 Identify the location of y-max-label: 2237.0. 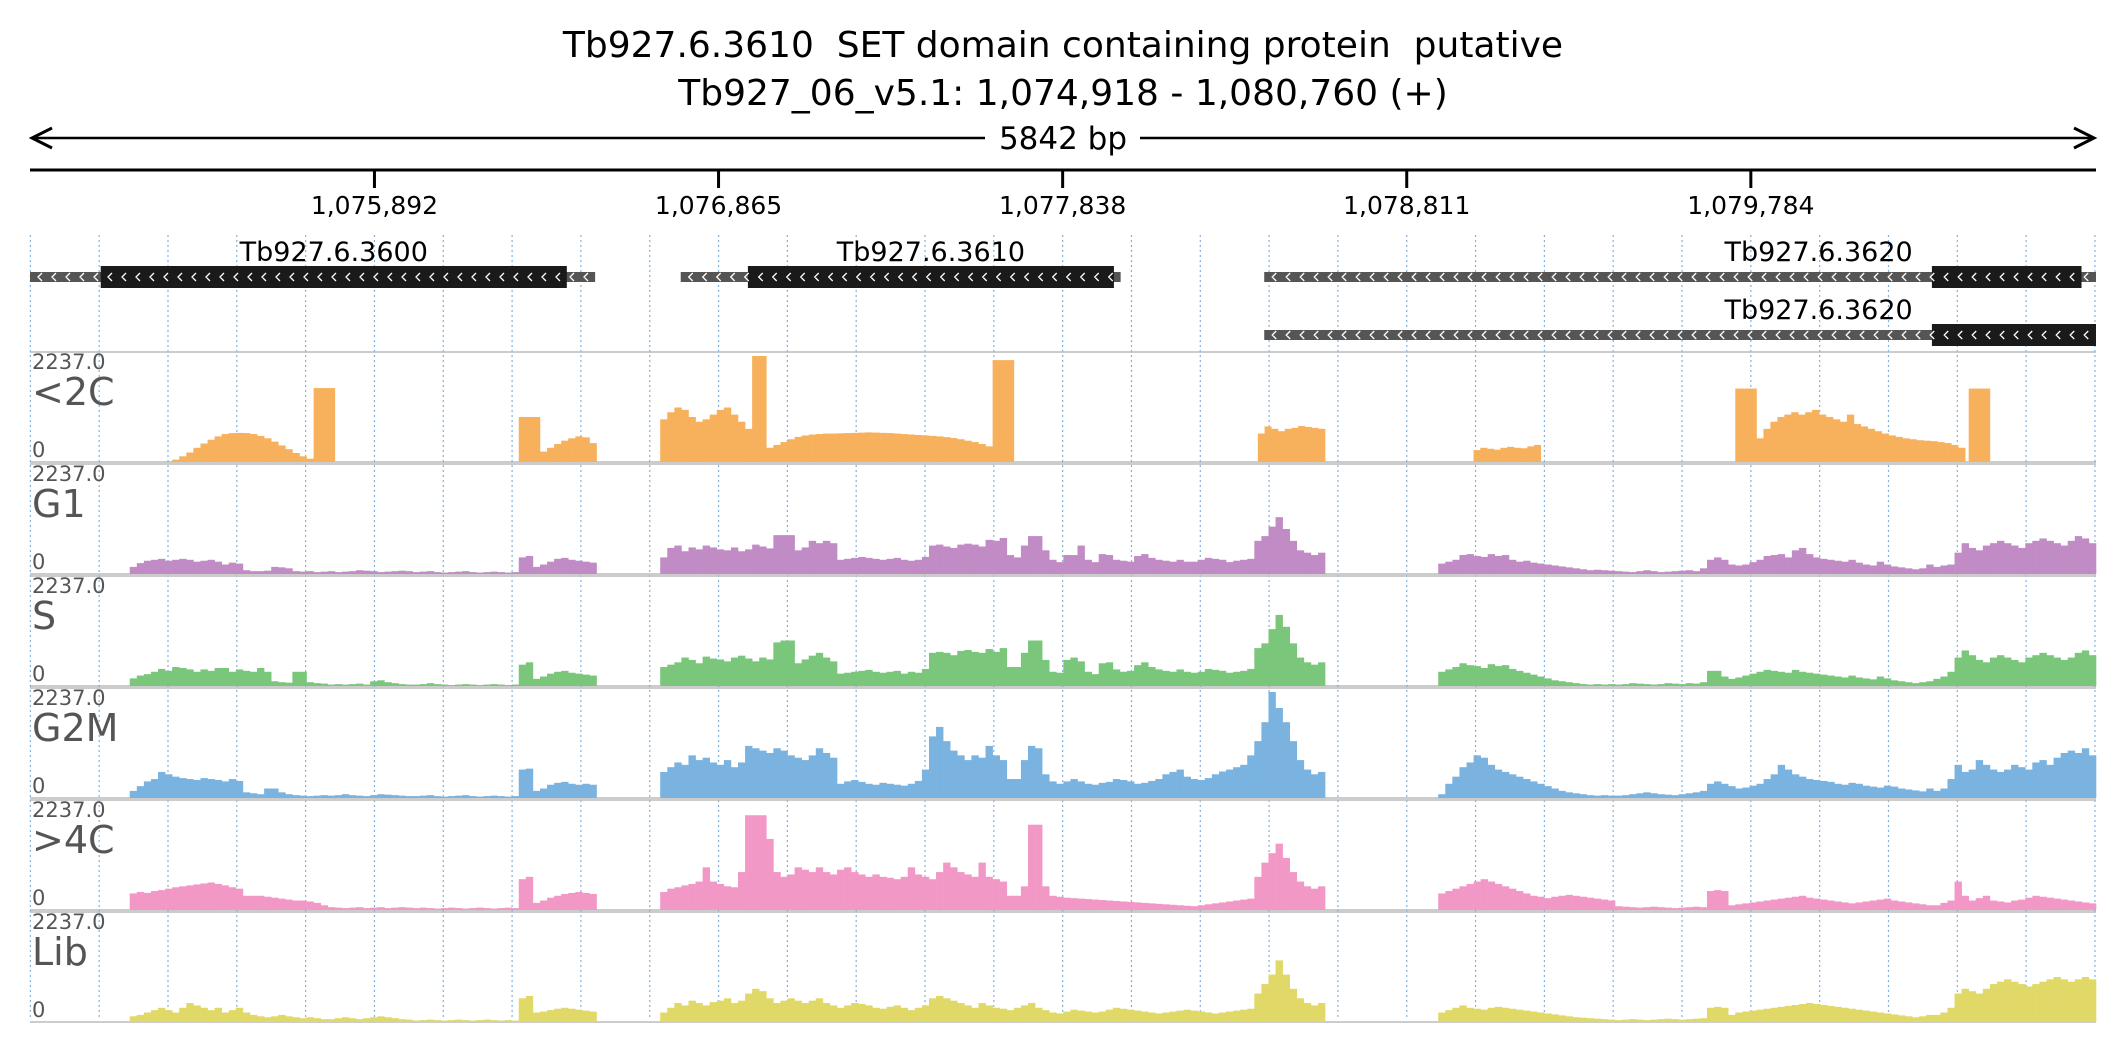
(68, 474).